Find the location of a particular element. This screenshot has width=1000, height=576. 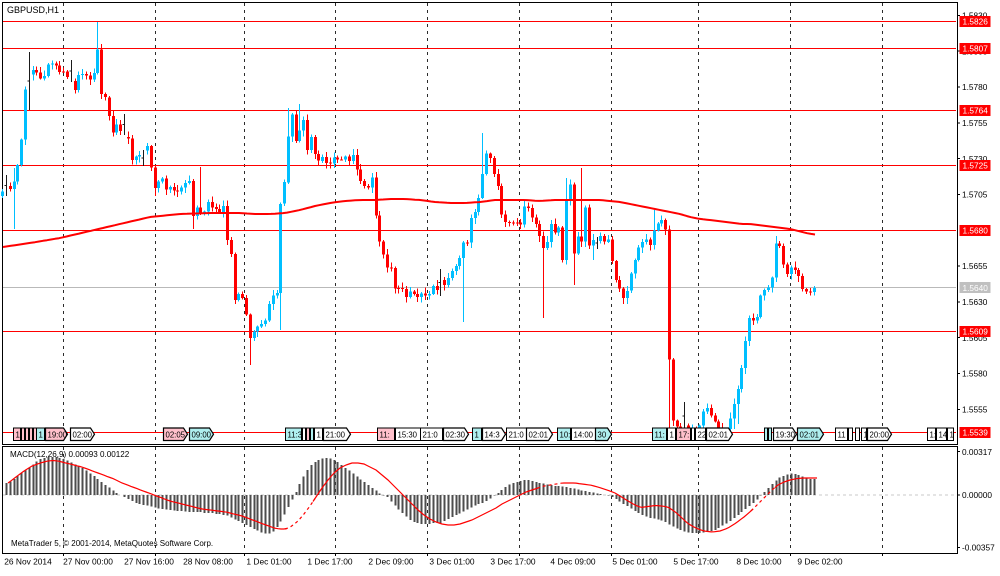

svg-text: 1.5605 is located at coordinates (975, 338).